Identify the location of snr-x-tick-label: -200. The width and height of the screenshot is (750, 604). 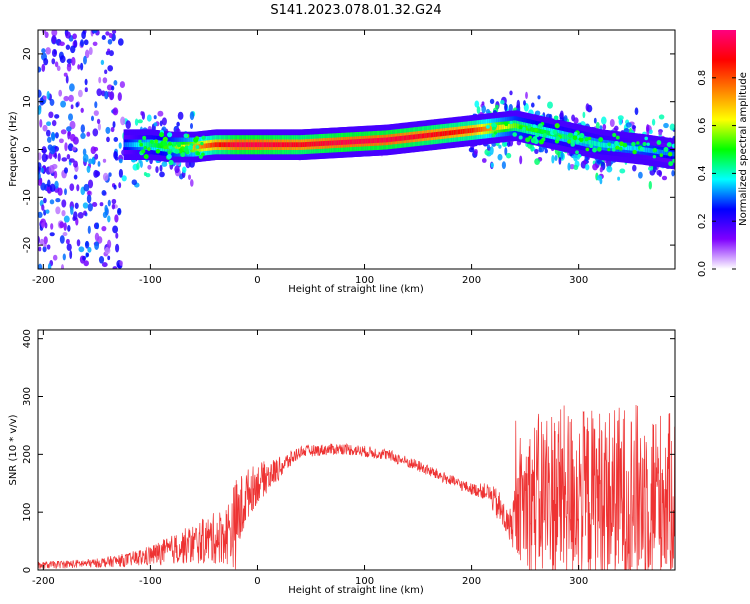
(43, 581).